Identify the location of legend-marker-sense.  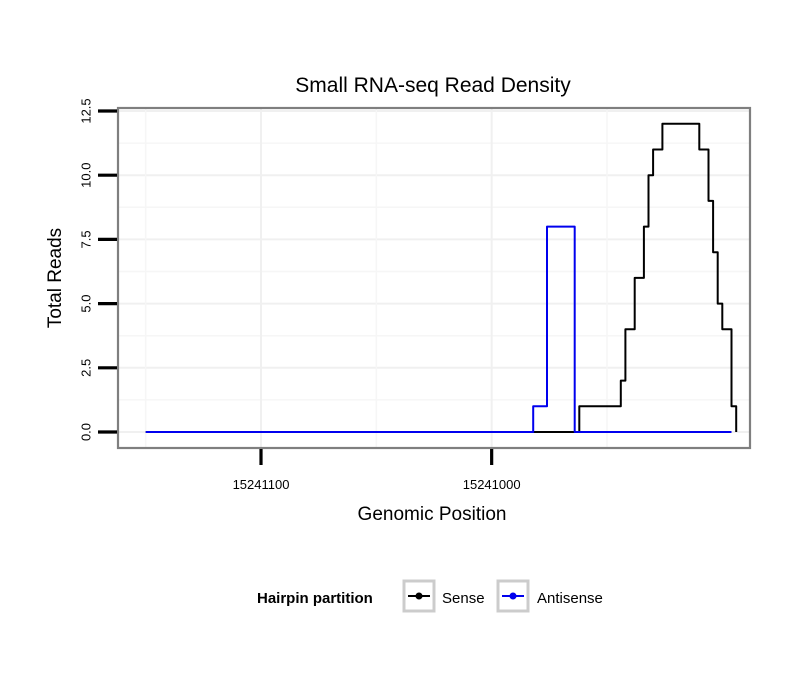
(419, 596).